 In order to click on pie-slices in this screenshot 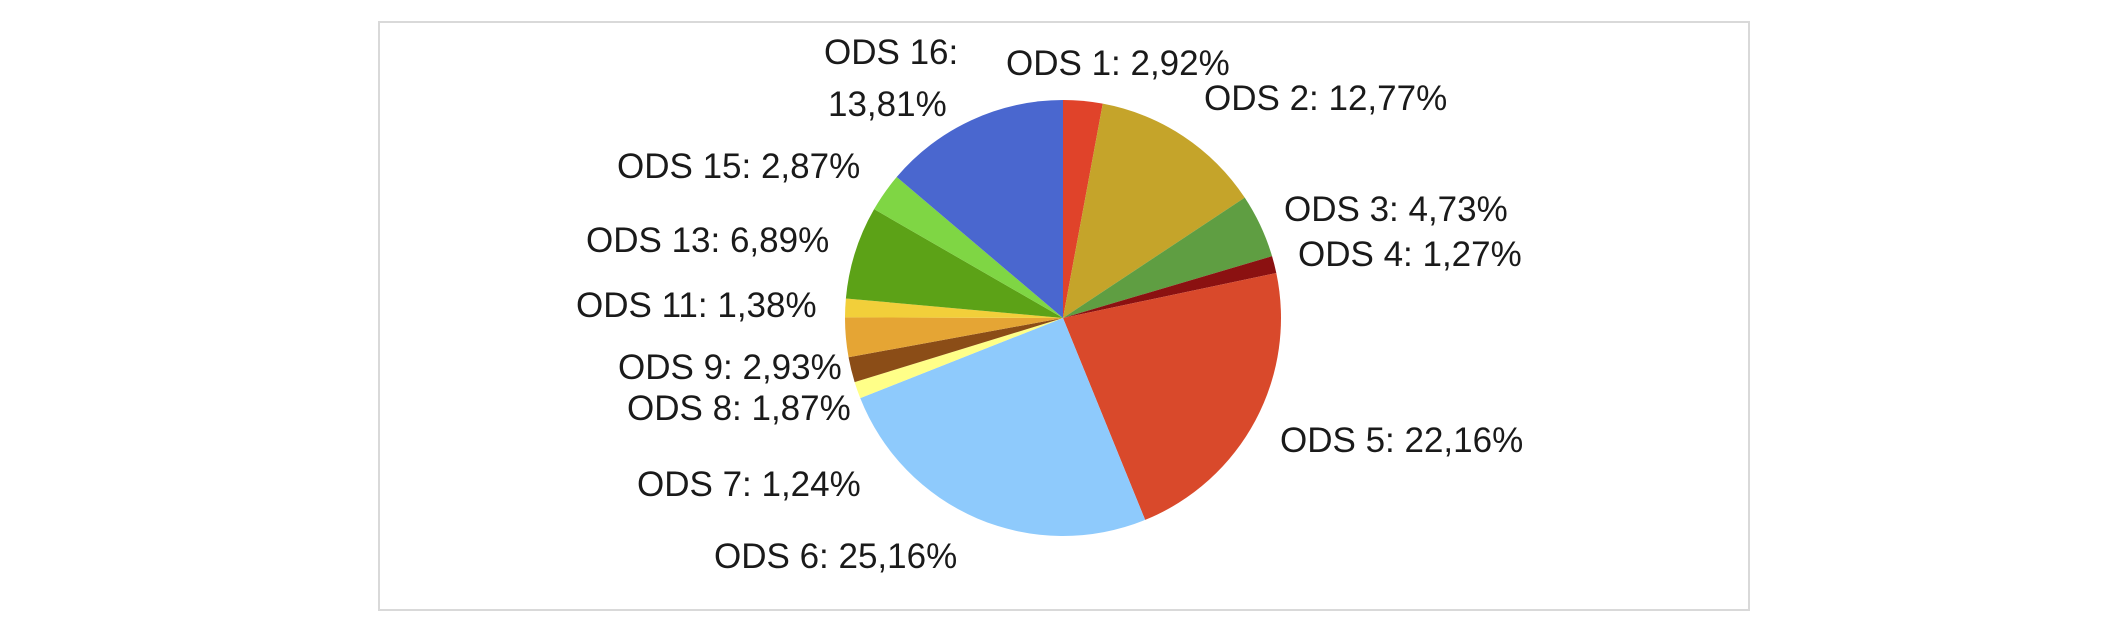, I will do `click(1062, 318)`.